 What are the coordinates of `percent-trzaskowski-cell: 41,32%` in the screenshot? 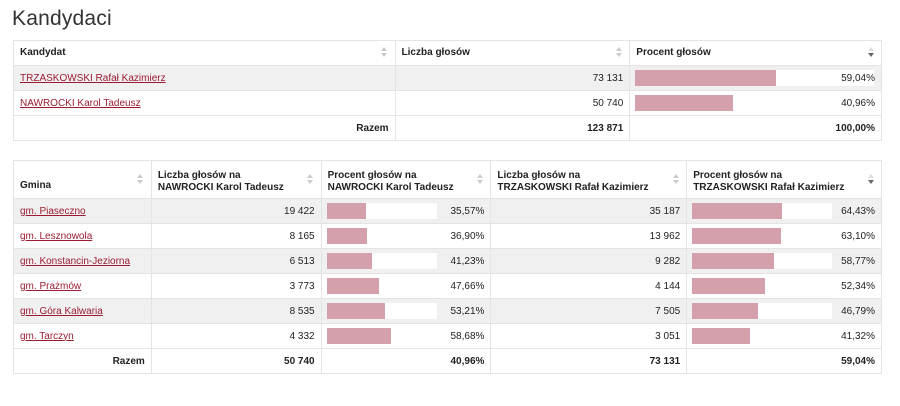 It's located at (784, 336).